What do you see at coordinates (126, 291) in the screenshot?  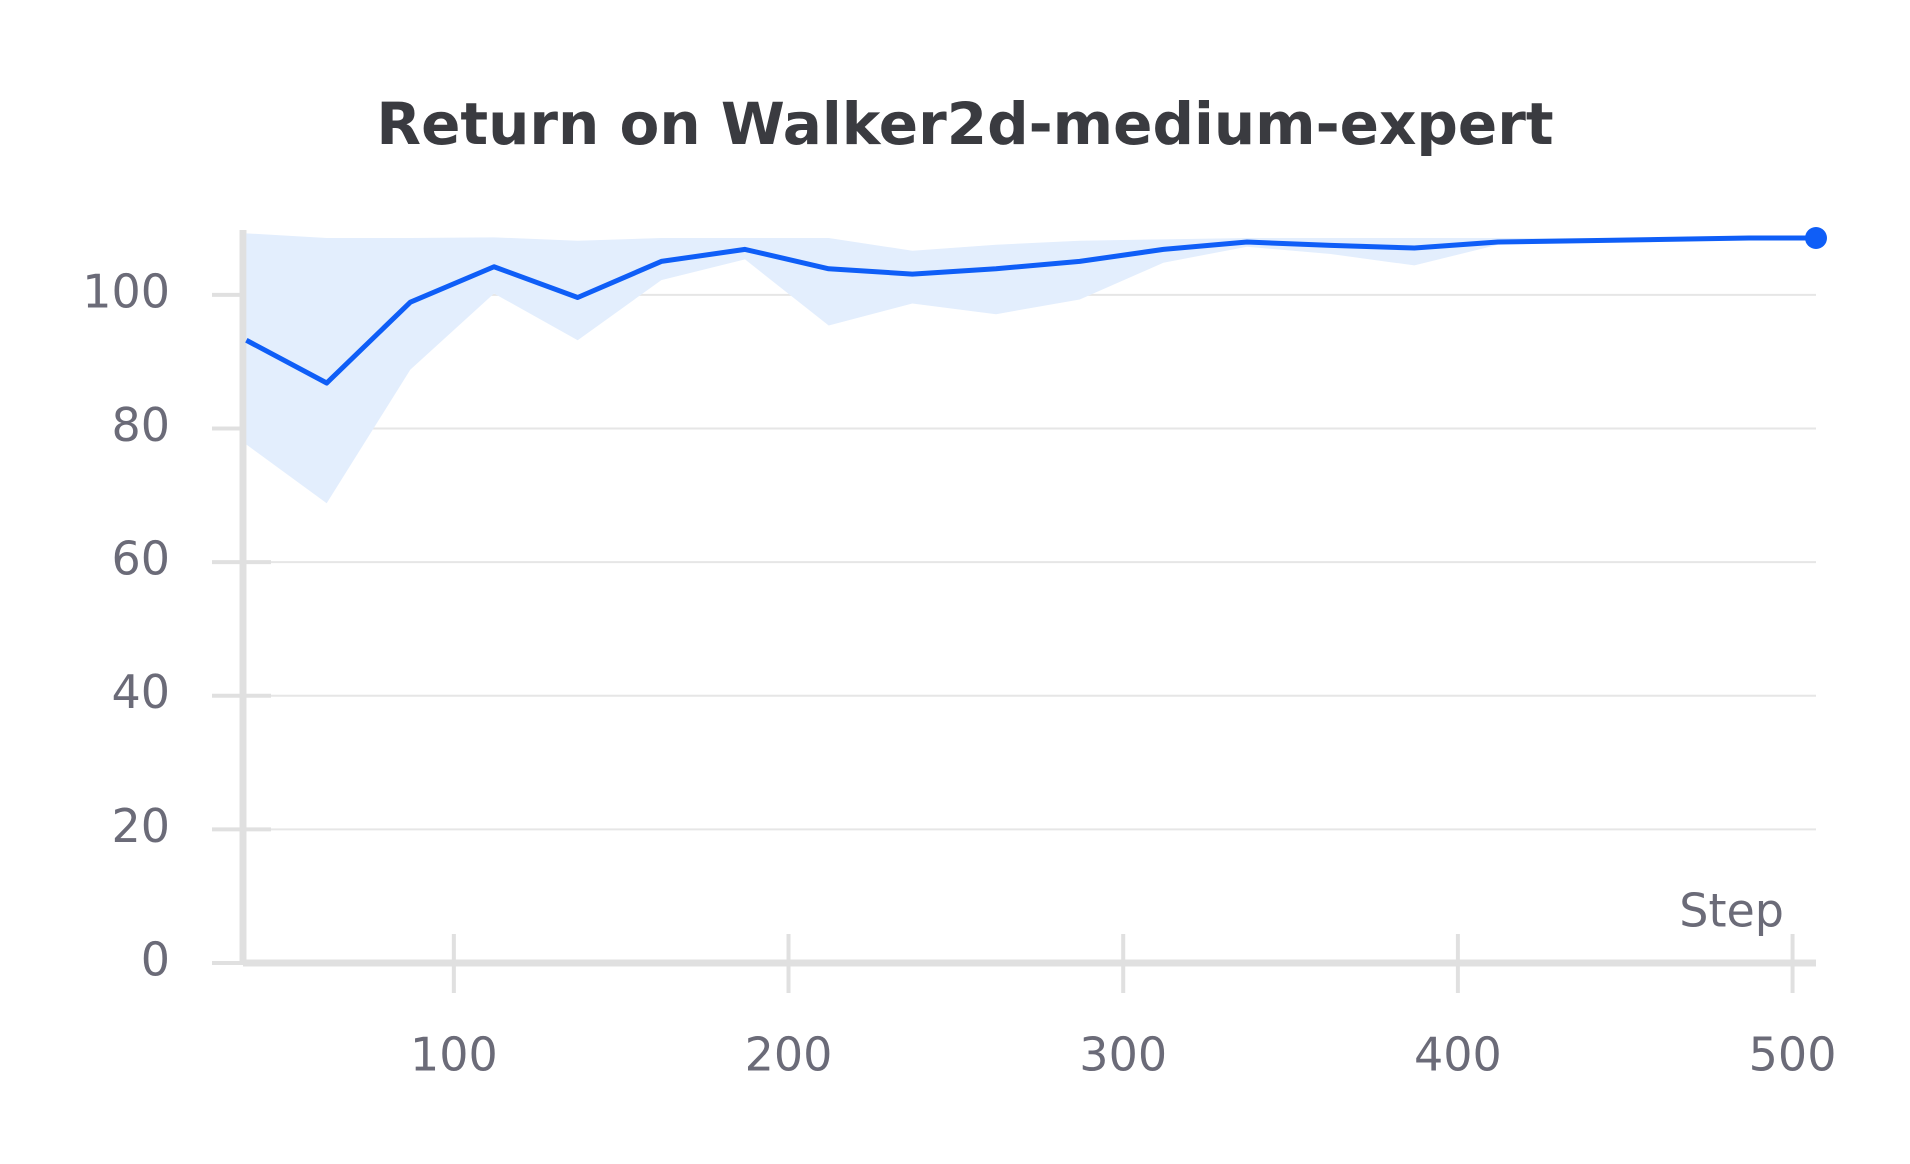 I see `y-tick-label: 100` at bounding box center [126, 291].